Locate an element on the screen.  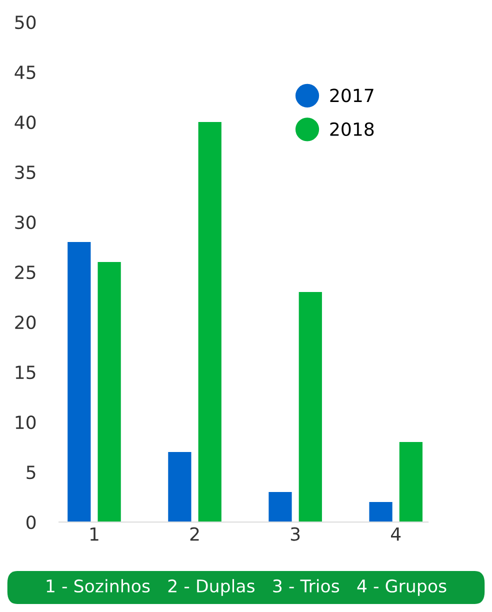
legend-label: 2018 is located at coordinates (352, 129).